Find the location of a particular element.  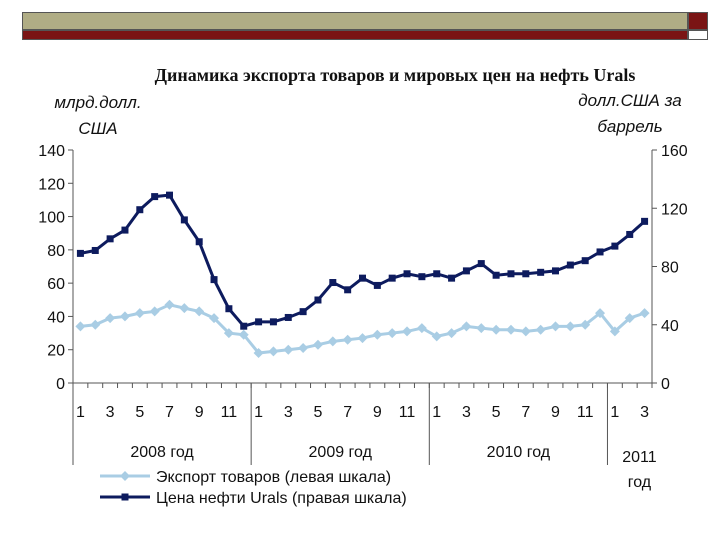

x-tick-label: 7 is located at coordinates (525, 412).